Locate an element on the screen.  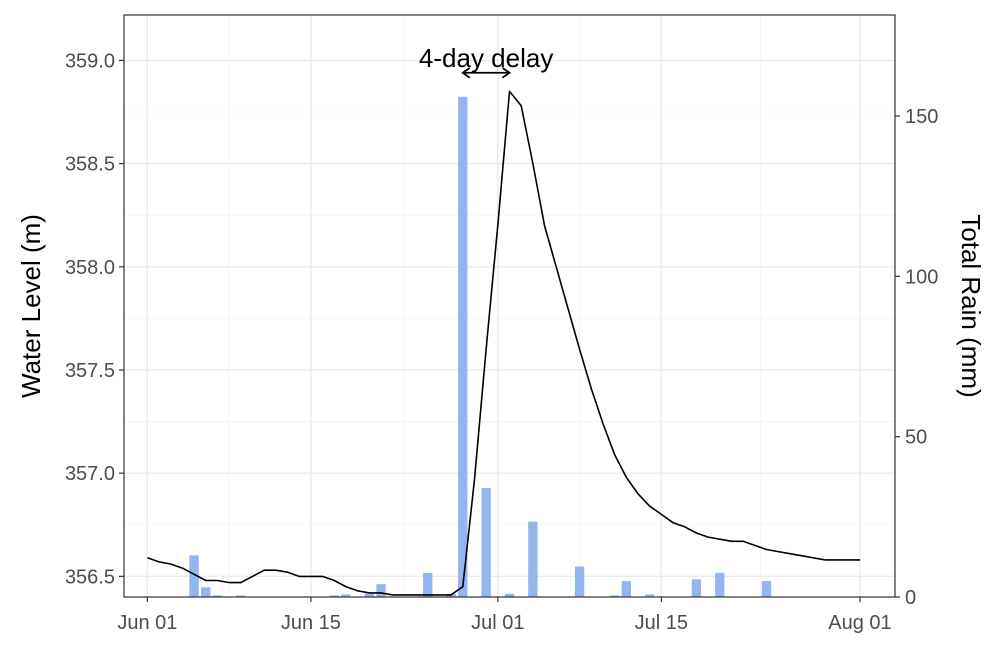
left-tick-label: 358.5 is located at coordinates (90, 165).